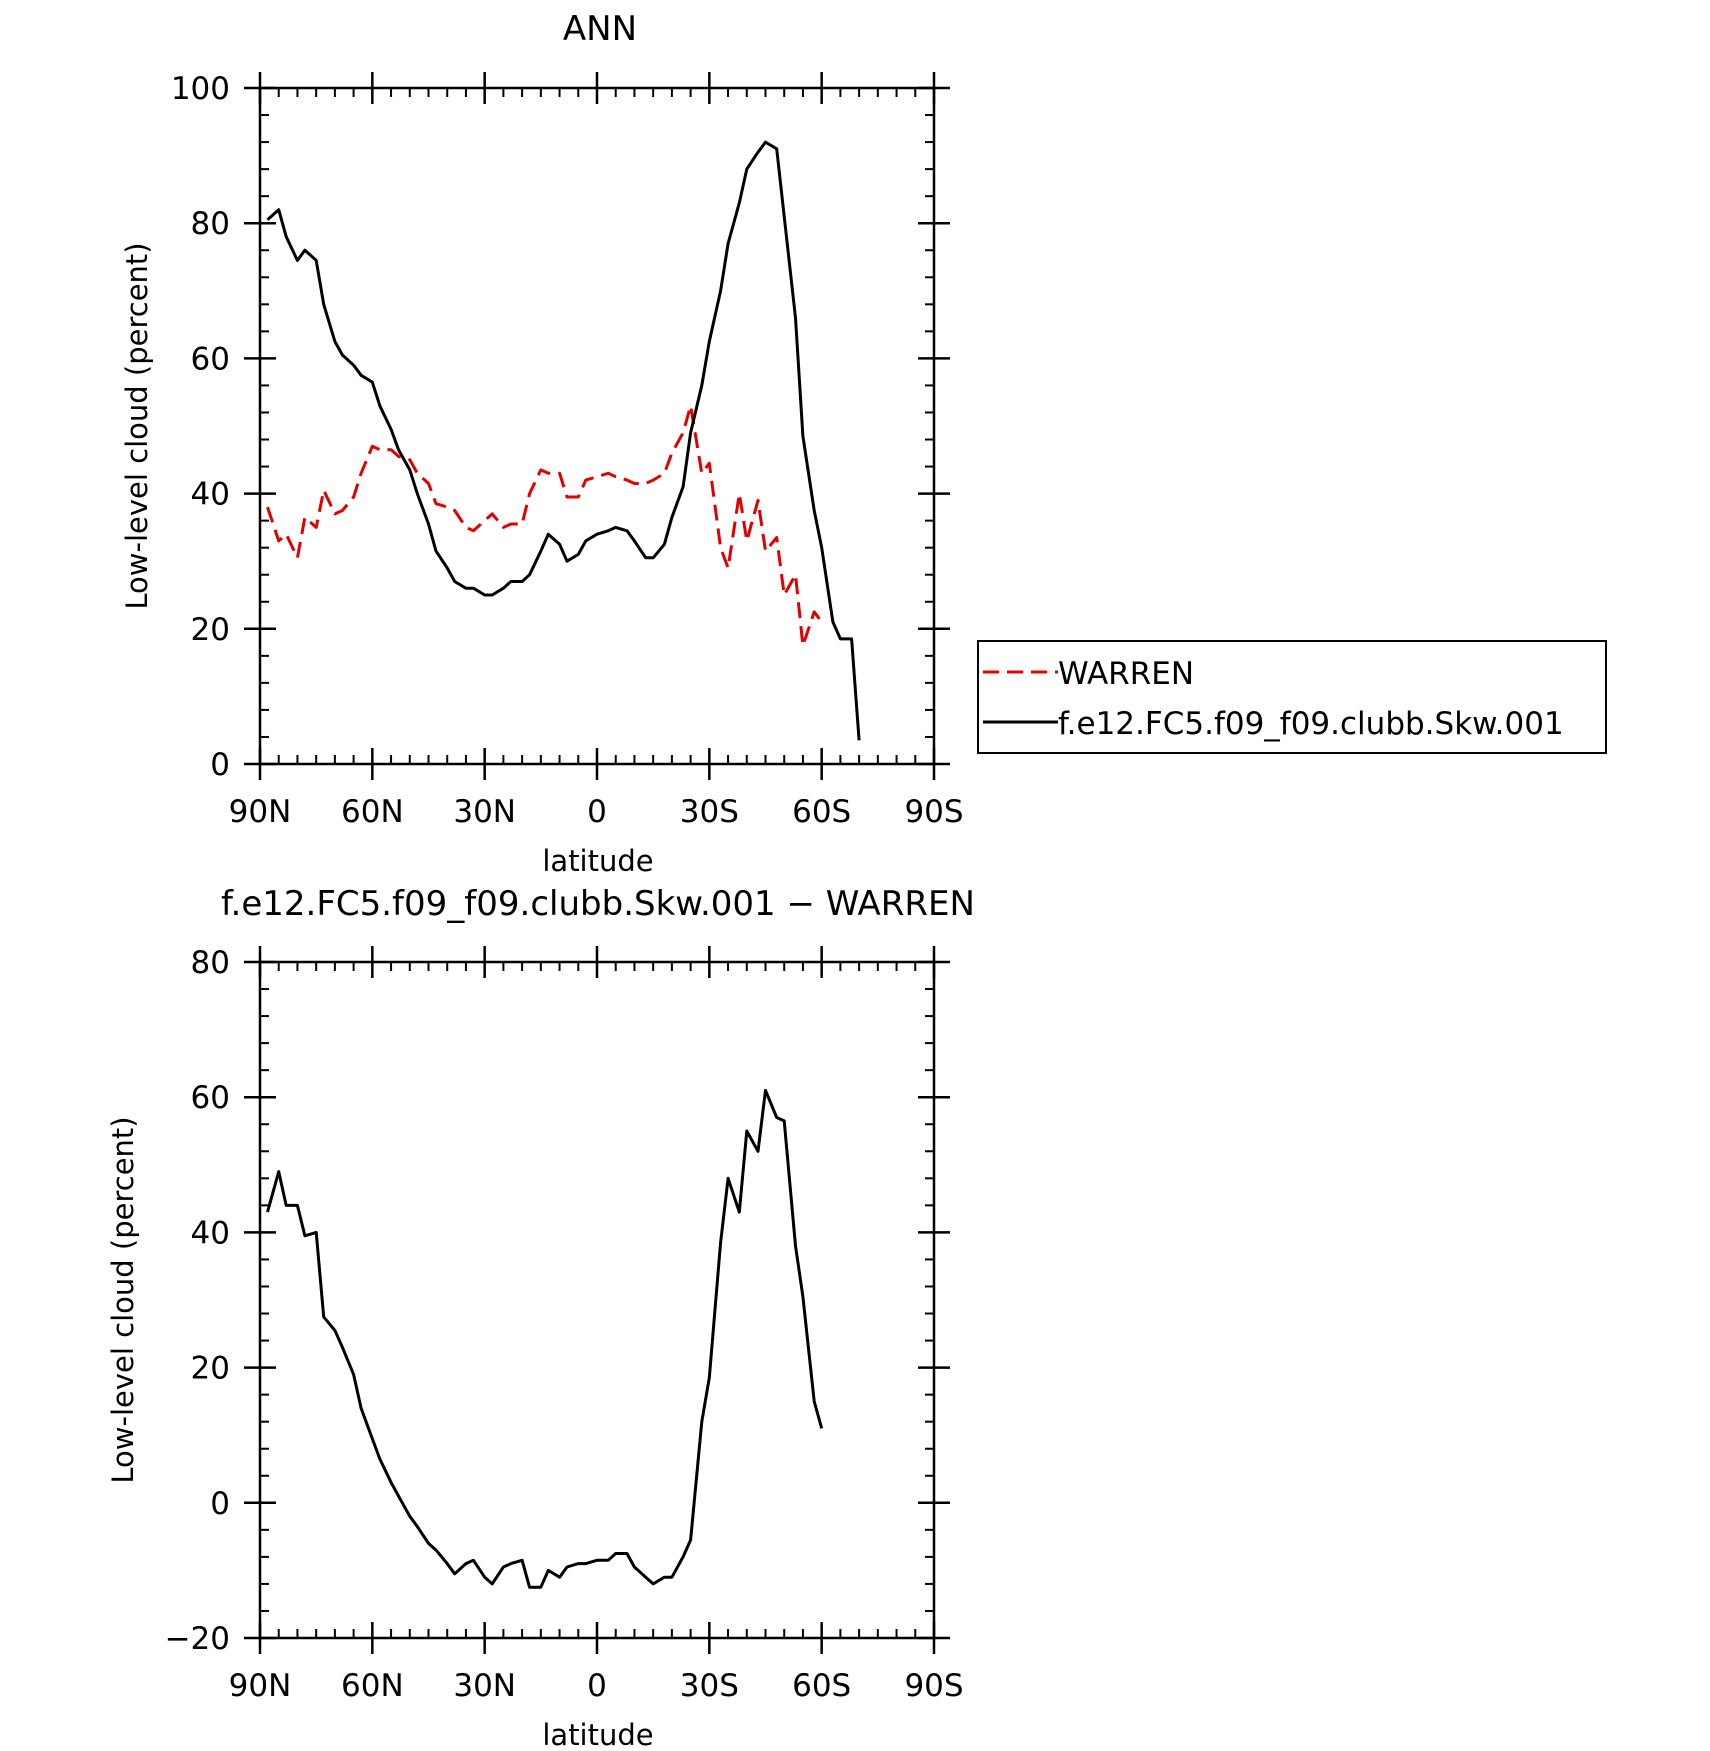 The image size is (1710, 1751). I want to click on legend: WARREN f.e12.FC5.f09_f09.clubb.Skw.001, so click(1292, 697).